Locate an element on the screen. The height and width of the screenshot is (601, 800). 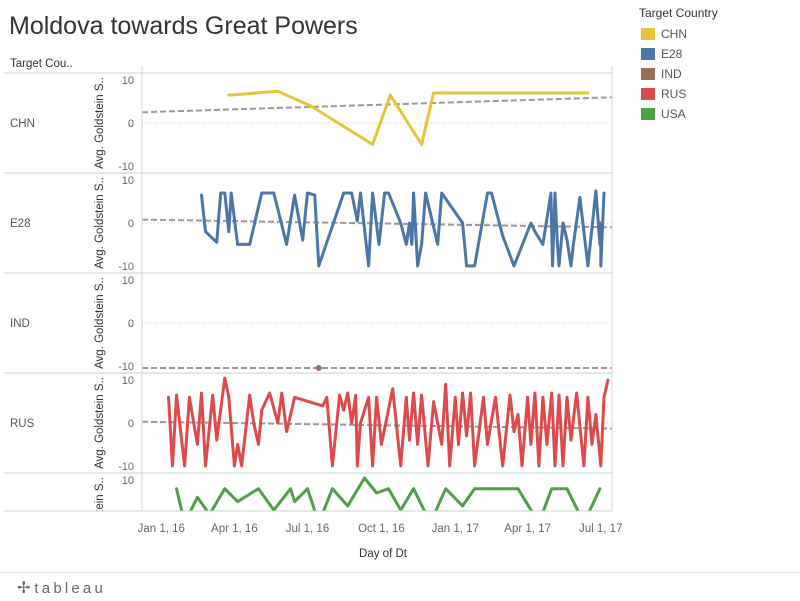
legend-swatch-rus is located at coordinates (648, 94).